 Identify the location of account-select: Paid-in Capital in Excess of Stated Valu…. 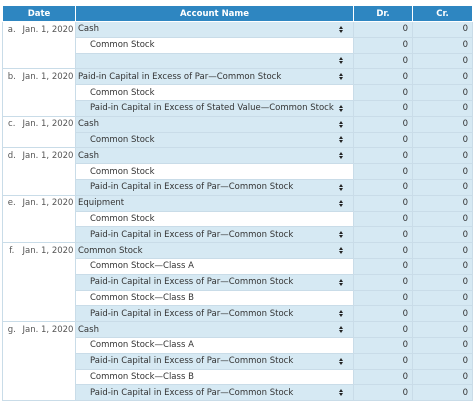
(214, 108).